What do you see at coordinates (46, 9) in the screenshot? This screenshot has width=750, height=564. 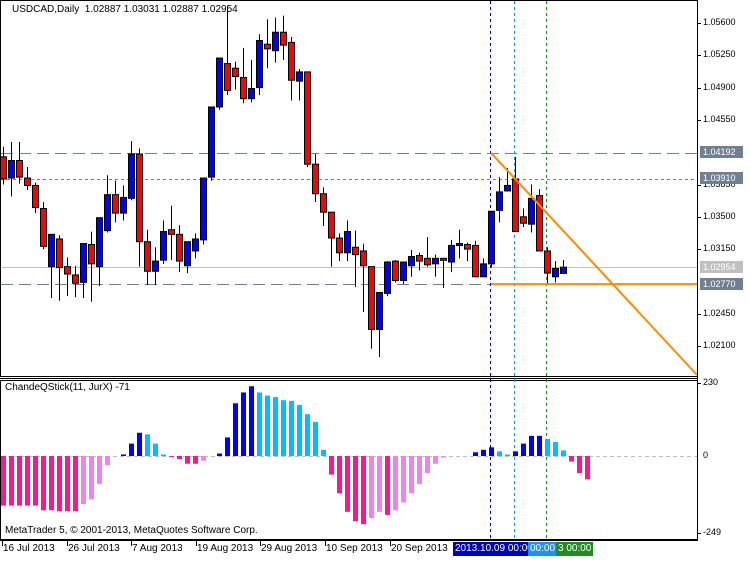 I see `symbol-timeframe: USDCAD,Daily` at bounding box center [46, 9].